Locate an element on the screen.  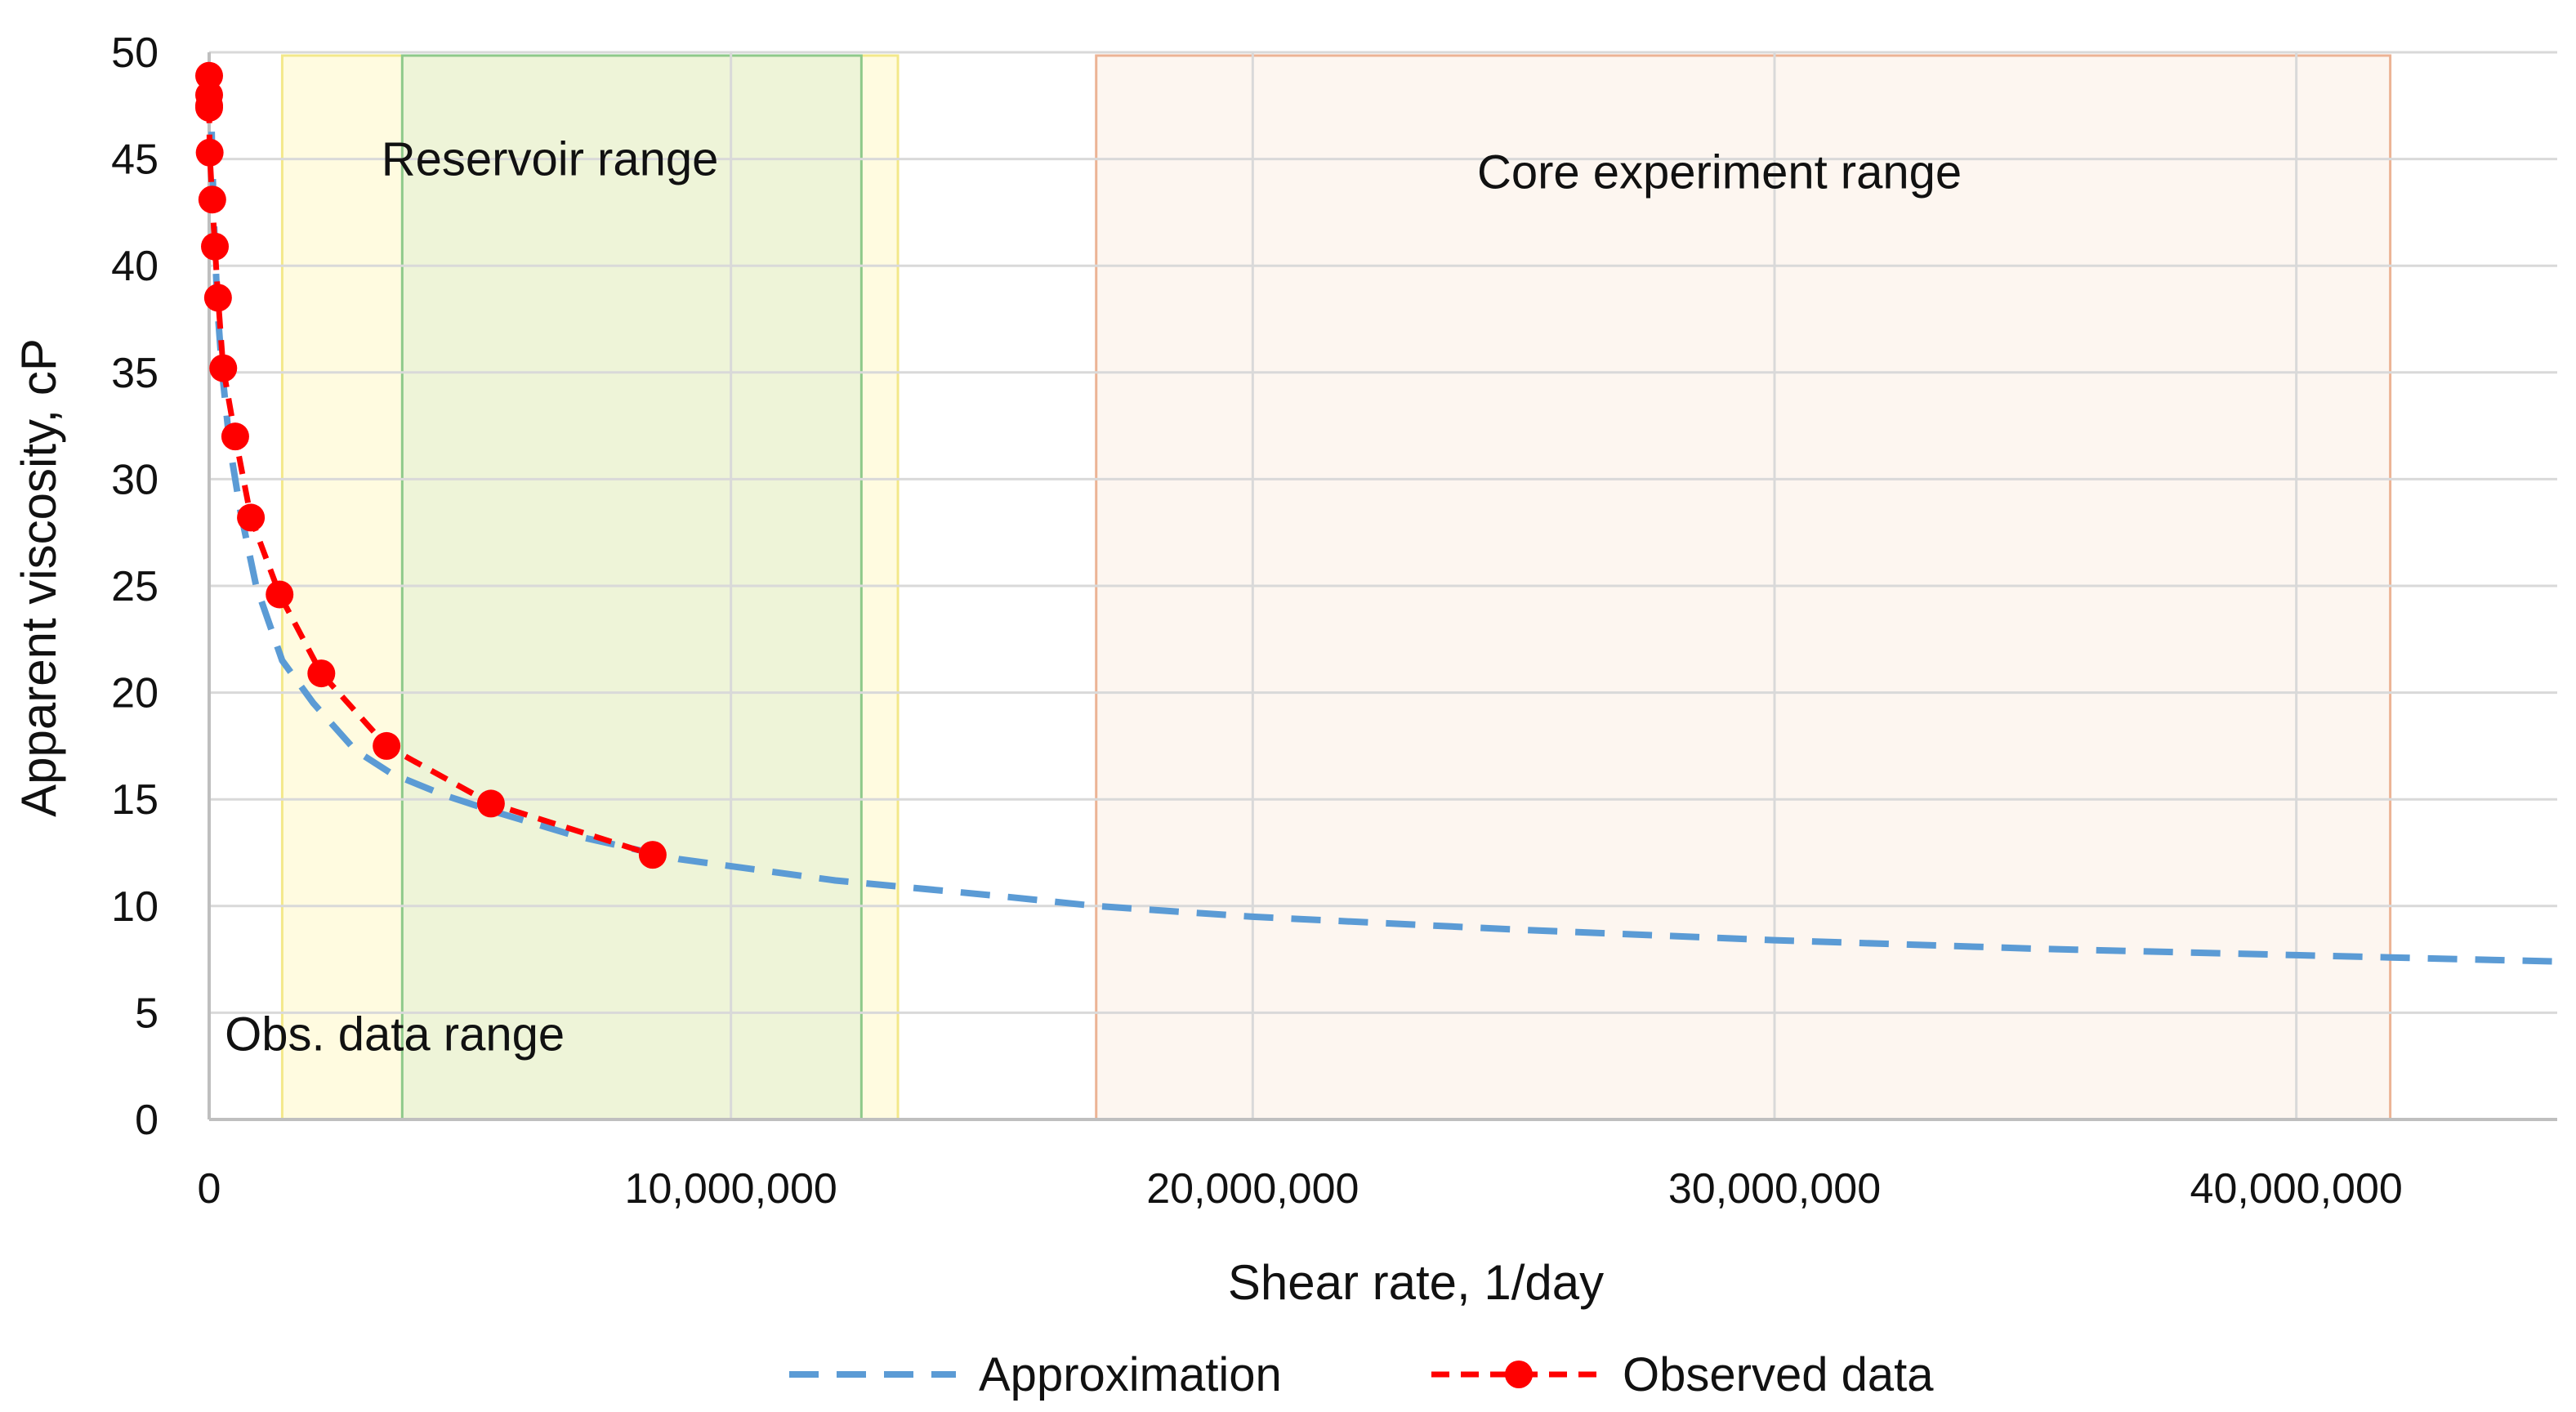
region-label: Obs. data range is located at coordinates (395, 1035).